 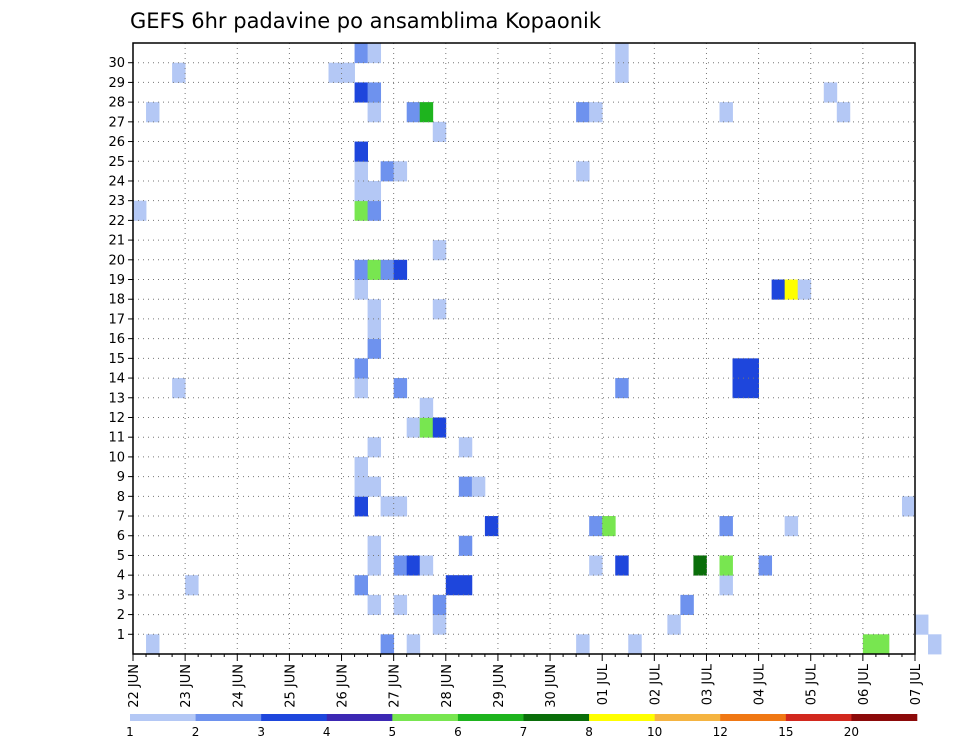 What do you see at coordinates (130, 732) in the screenshot?
I see `colorbar-label: 1` at bounding box center [130, 732].